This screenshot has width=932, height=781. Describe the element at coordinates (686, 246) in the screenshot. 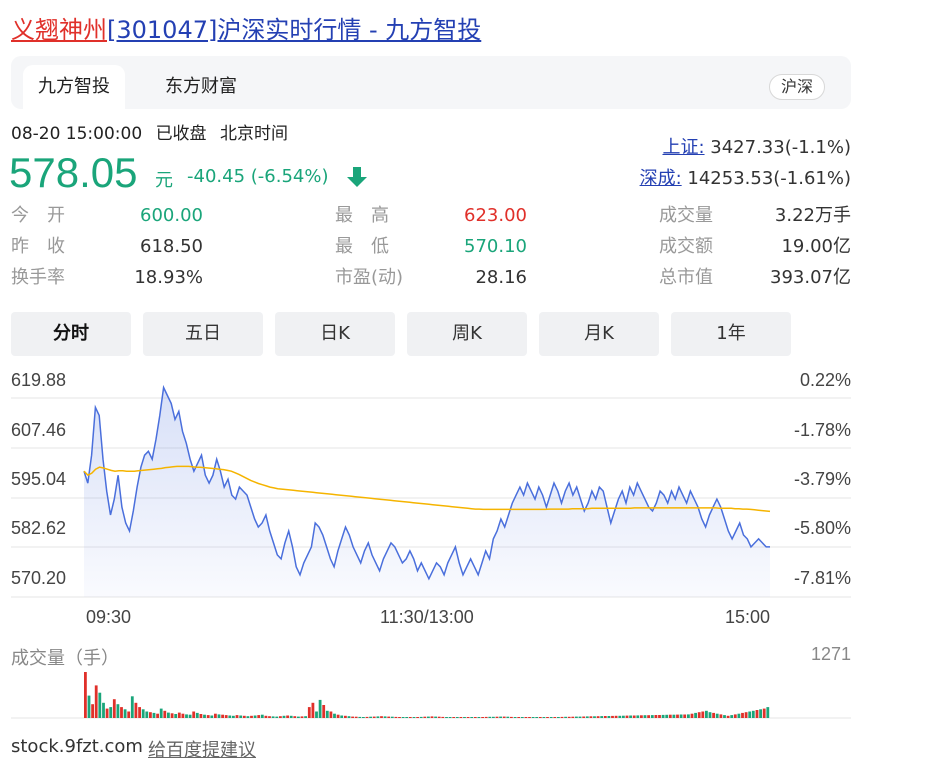

I see `stat-amount-label: 成交额` at that location.